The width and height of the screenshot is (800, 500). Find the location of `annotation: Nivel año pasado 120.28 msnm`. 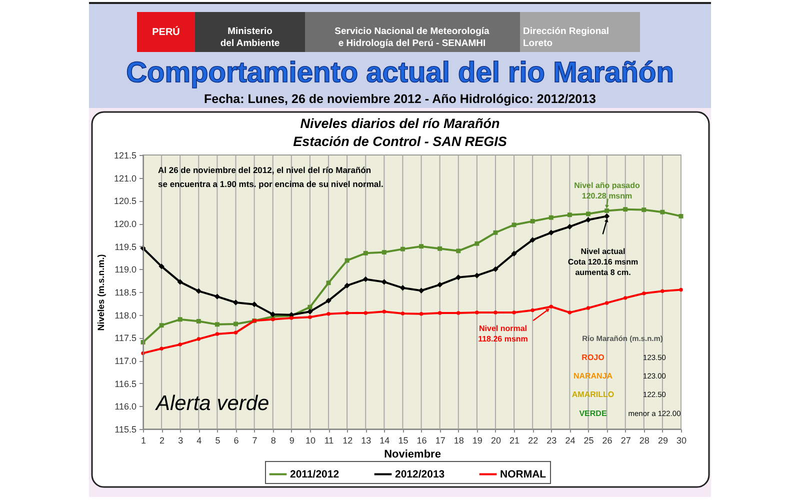

annotation: Nivel año pasado 120.28 msnm is located at coordinates (607, 190).